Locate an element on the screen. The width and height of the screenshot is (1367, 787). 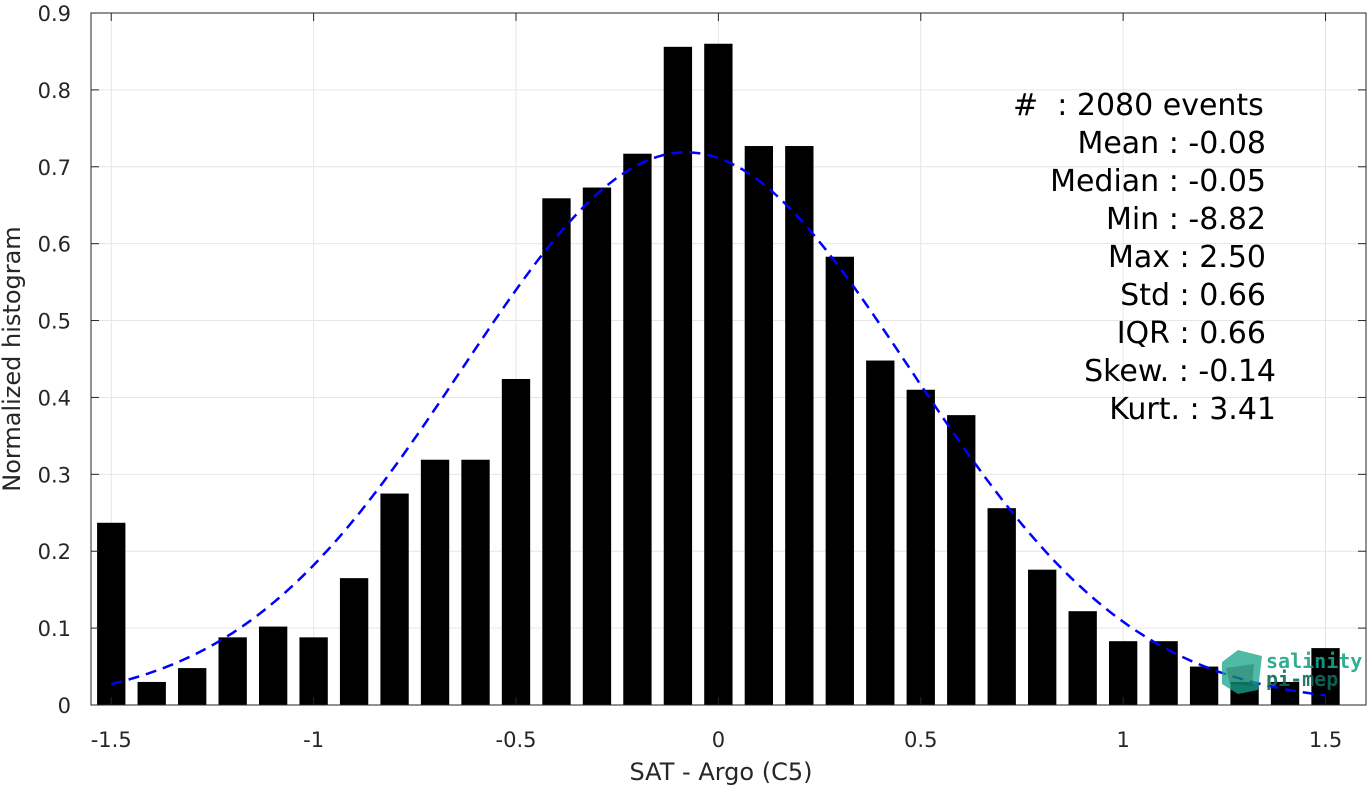
x-tick-label: 0.5 is located at coordinates (920, 740).